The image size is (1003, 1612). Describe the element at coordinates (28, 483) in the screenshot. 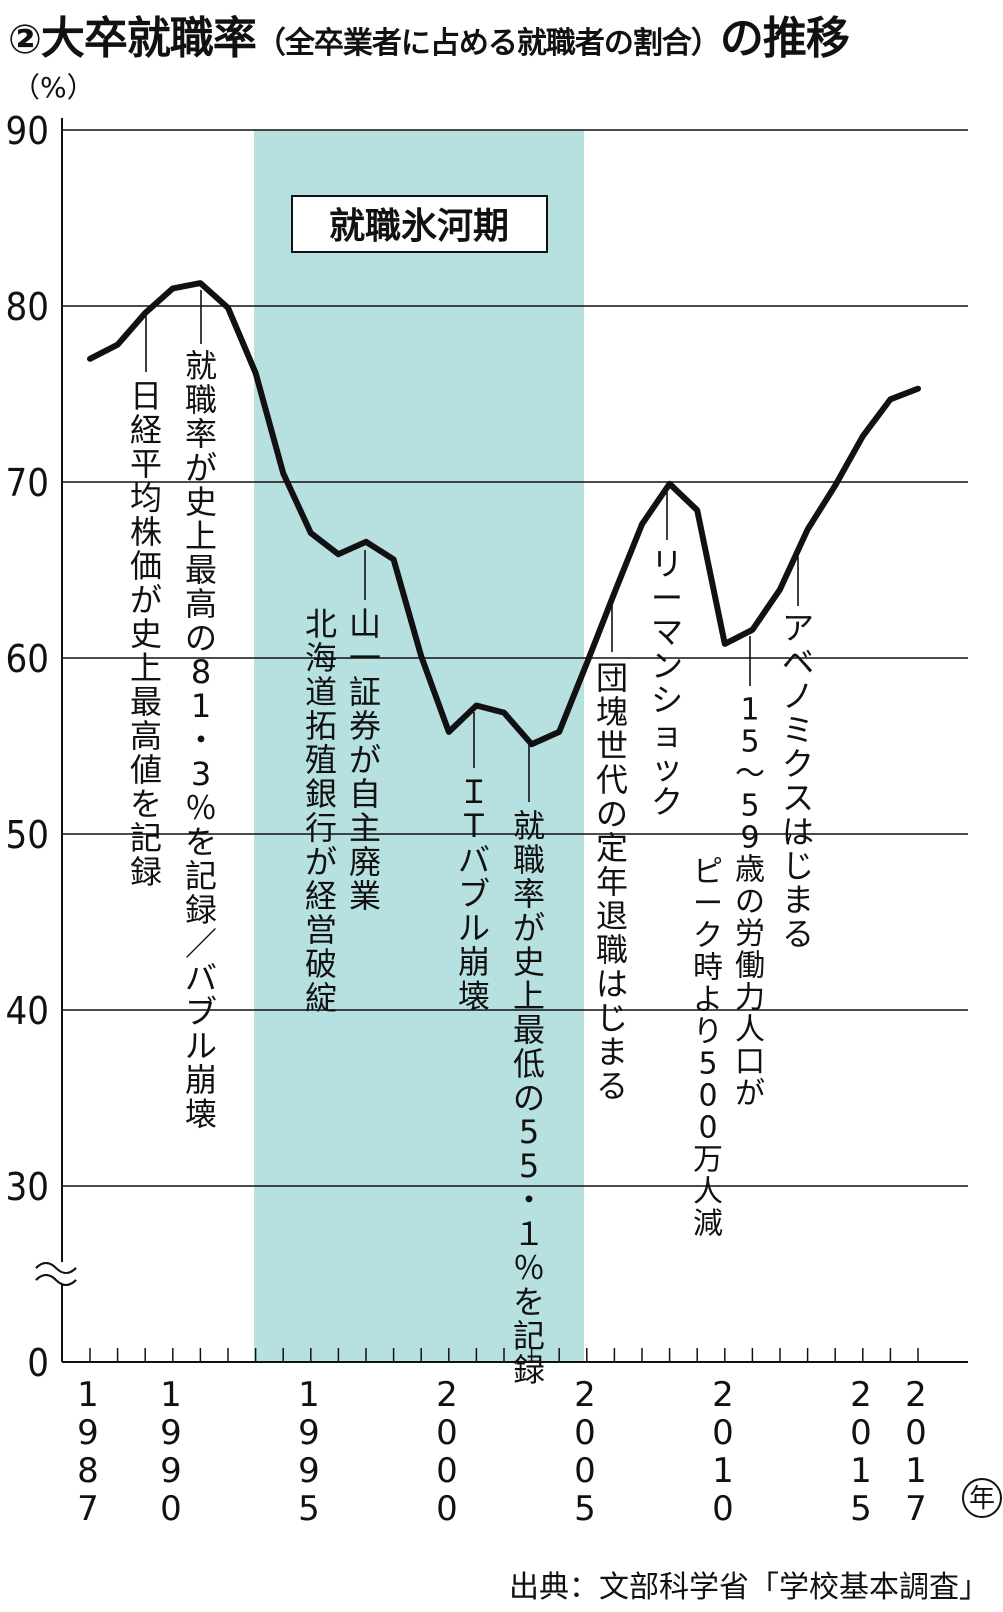

I see `y-tick-label: 70` at that location.